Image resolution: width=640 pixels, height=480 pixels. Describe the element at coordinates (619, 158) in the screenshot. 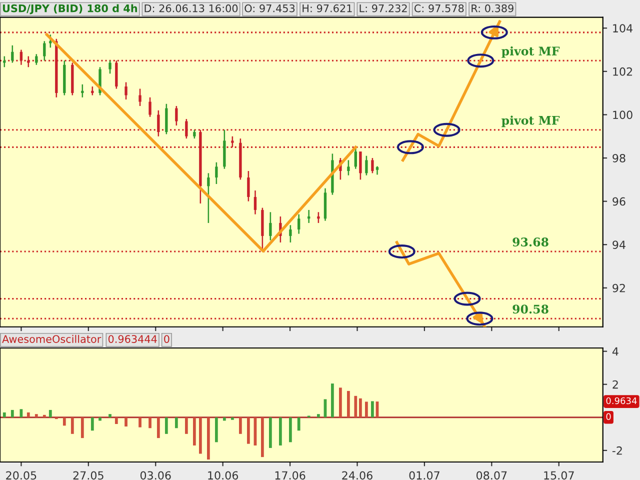

I see `y-tick-label: 98` at that location.